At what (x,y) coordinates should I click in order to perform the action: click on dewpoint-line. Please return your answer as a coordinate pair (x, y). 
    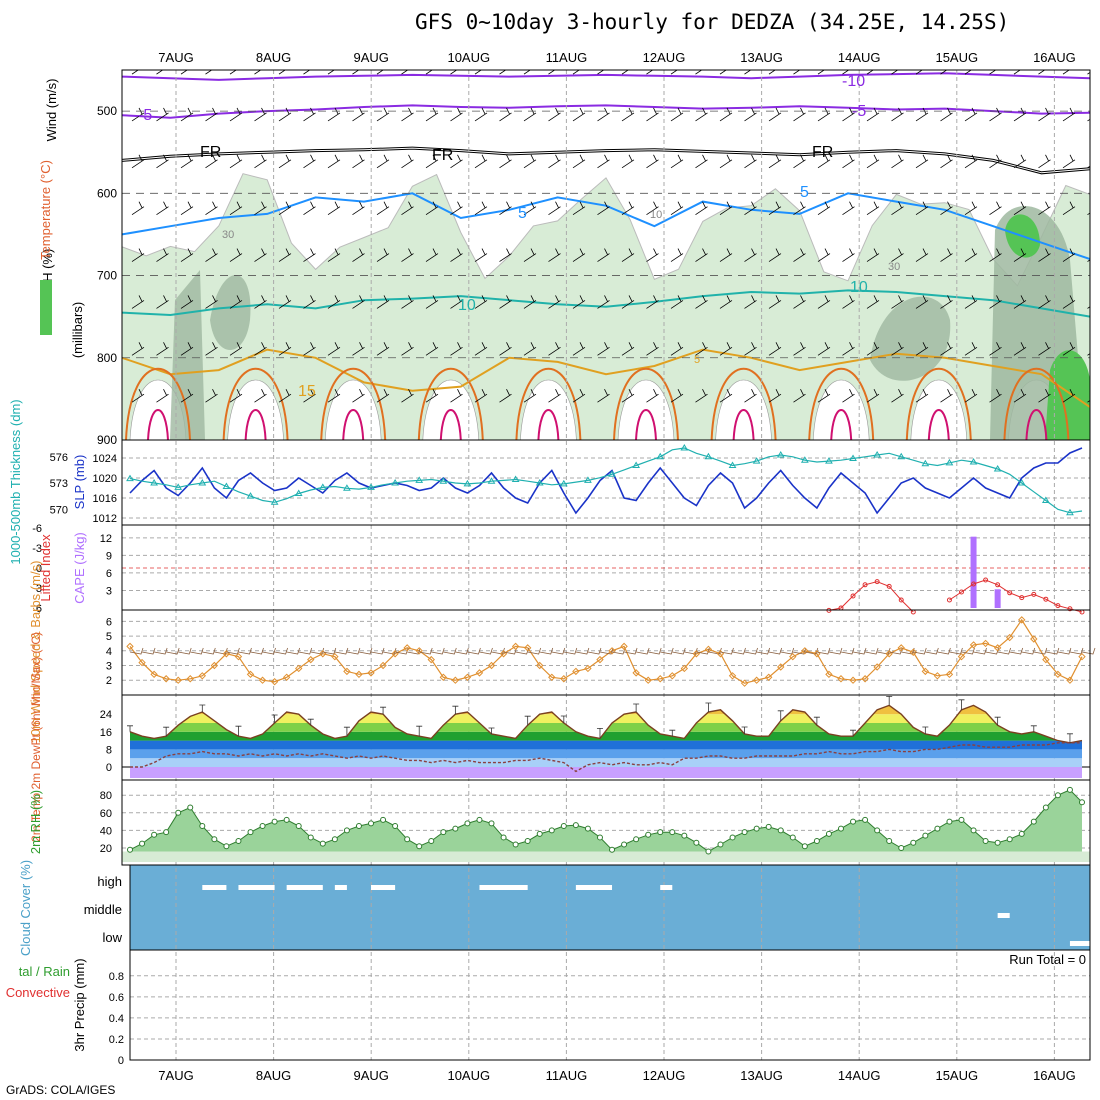
    Looking at the image, I should click on (606, 757).